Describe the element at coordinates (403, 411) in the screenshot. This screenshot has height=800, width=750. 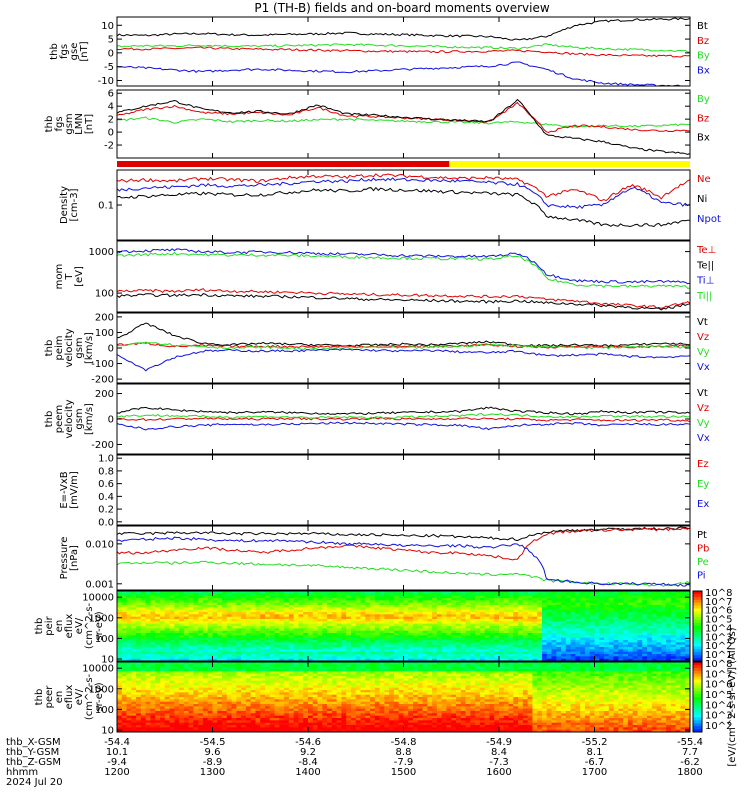
I see `series-line-black` at that location.